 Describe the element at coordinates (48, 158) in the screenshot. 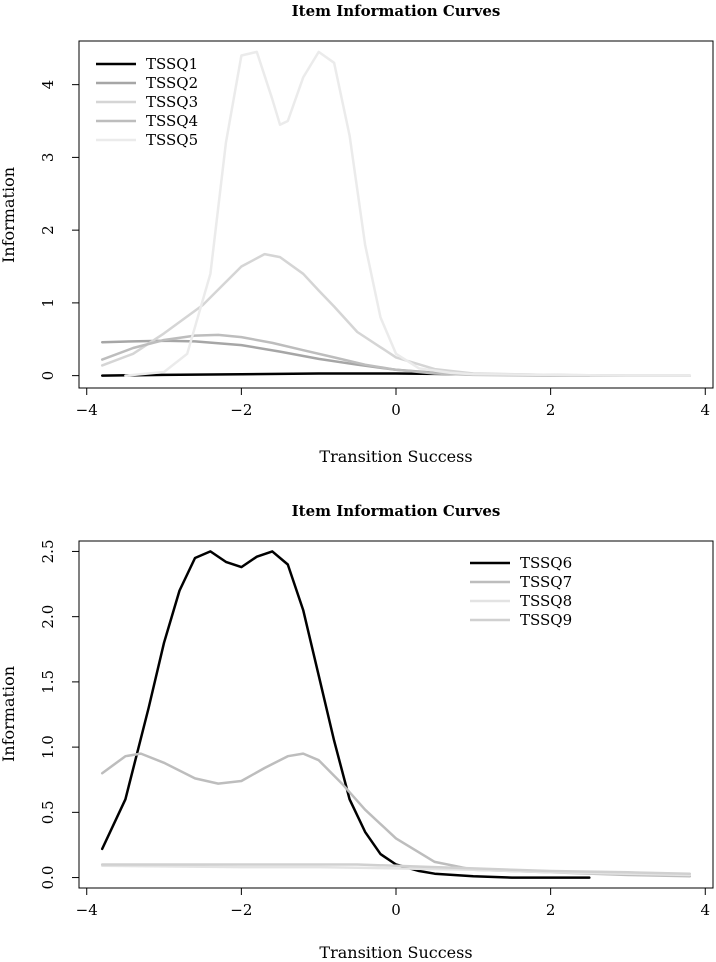

I see `y-tick-label: 3` at that location.